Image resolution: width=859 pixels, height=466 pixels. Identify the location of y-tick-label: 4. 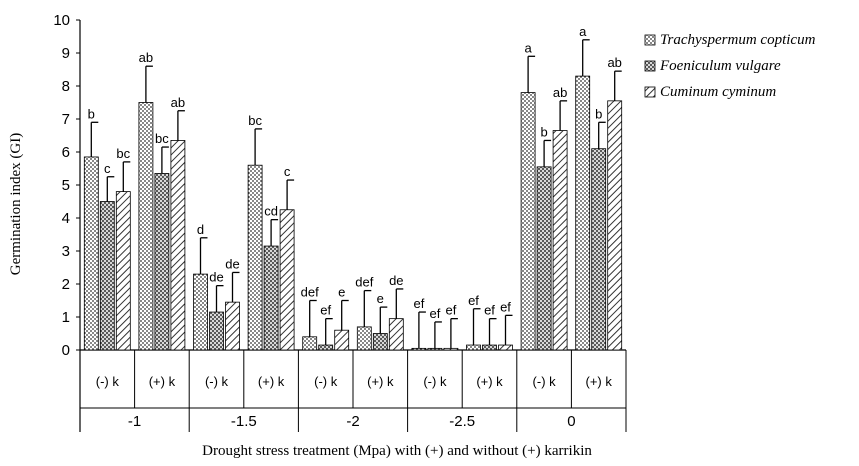
(66, 218).